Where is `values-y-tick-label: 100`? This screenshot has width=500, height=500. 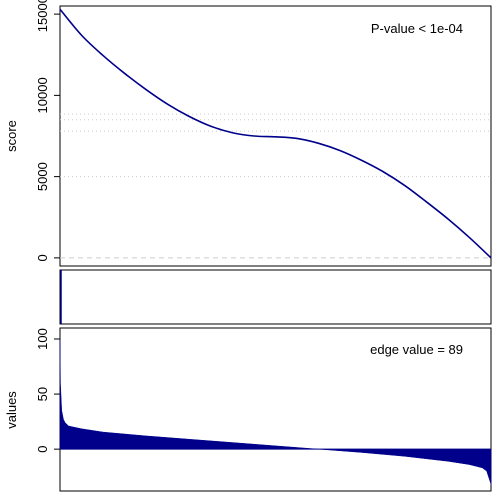 values-y-tick-label: 100 is located at coordinates (42, 339).